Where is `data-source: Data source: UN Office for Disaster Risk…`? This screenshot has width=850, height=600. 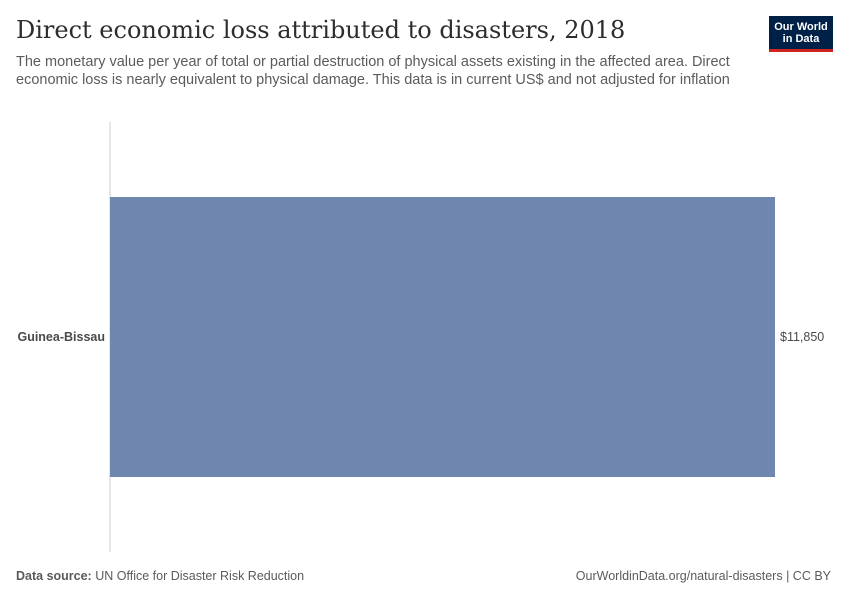 data-source: Data source: UN Office for Disaster Risk… is located at coordinates (160, 576).